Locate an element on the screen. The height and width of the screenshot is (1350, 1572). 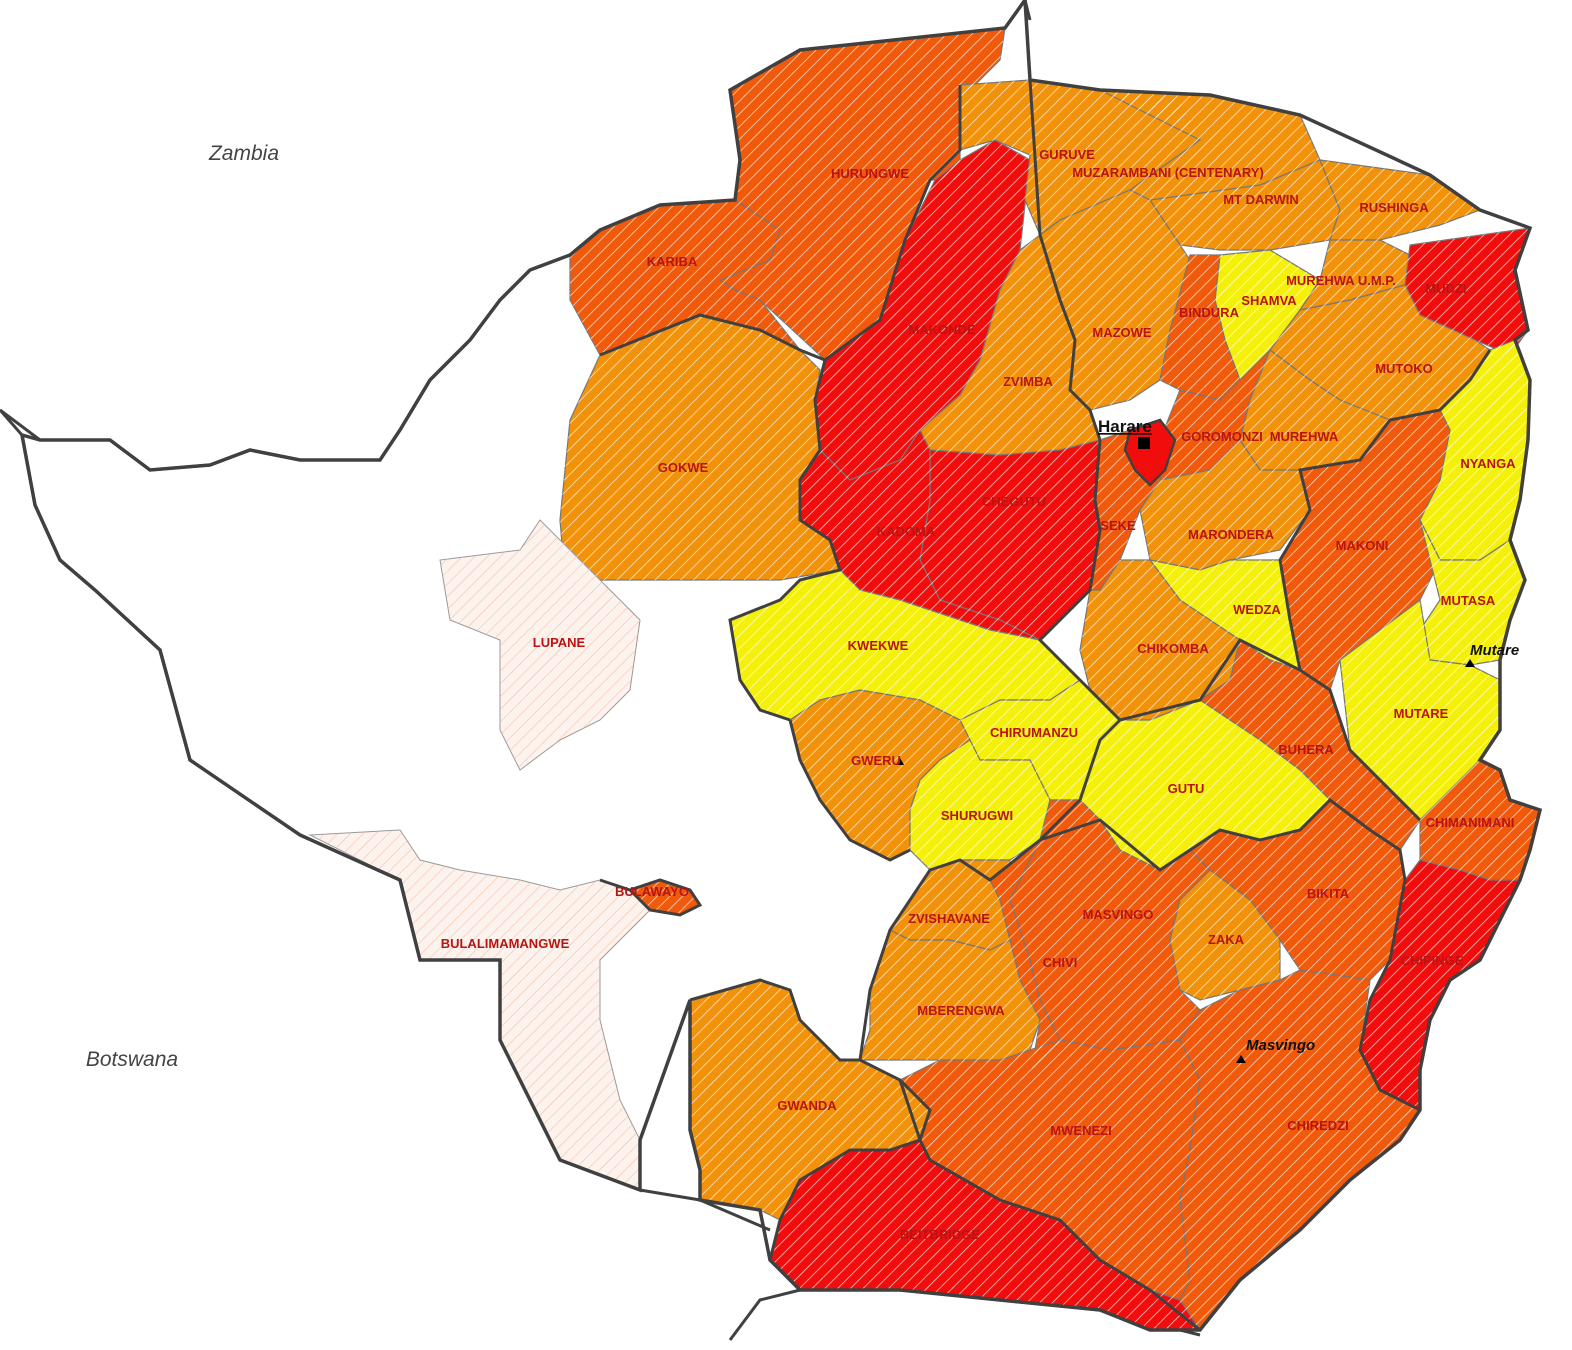
district-label: GUTU is located at coordinates (1186, 788).